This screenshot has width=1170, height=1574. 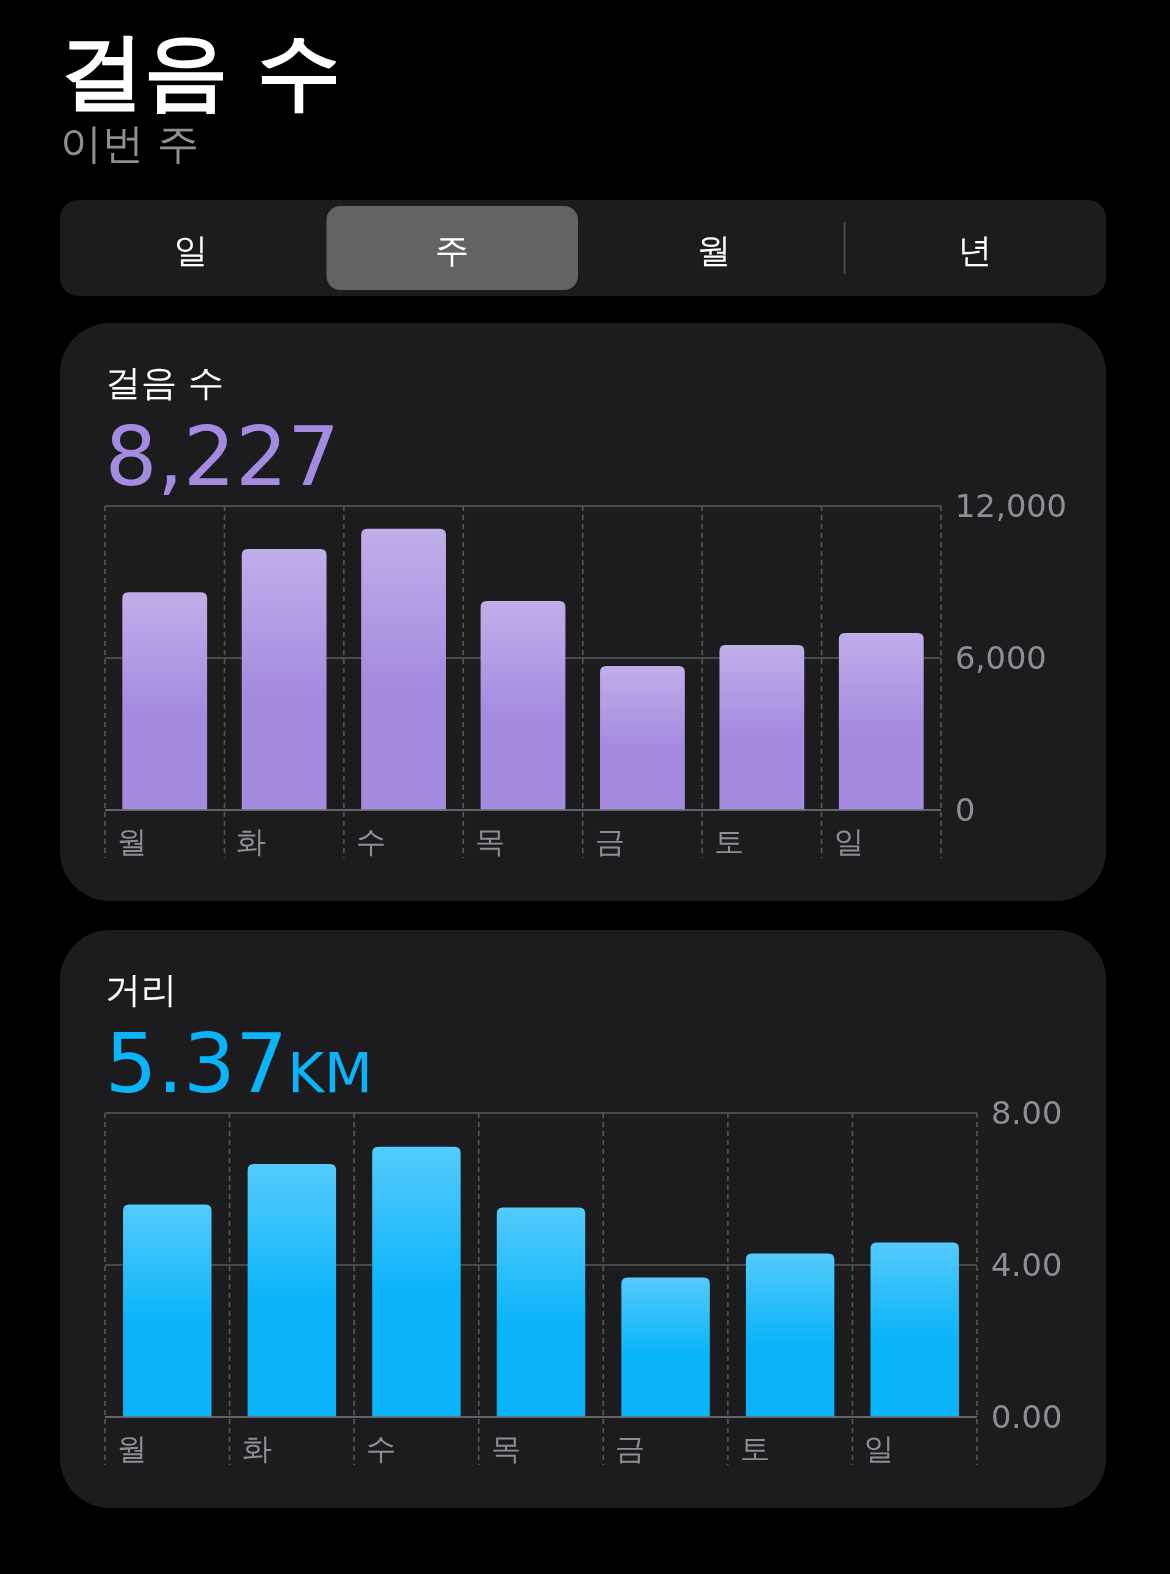 I want to click on y-tick-label: 0.00, so click(x=1027, y=1417).